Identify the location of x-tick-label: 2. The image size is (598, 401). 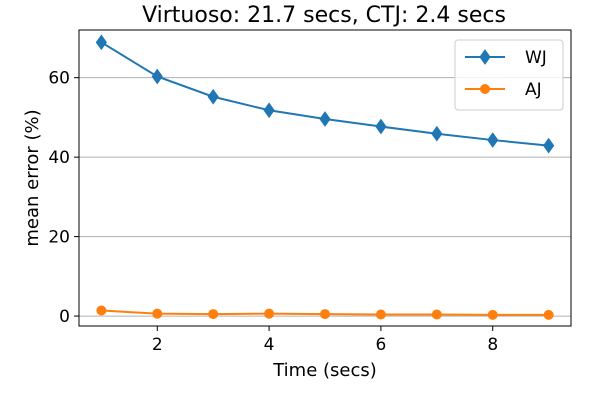
(157, 345).